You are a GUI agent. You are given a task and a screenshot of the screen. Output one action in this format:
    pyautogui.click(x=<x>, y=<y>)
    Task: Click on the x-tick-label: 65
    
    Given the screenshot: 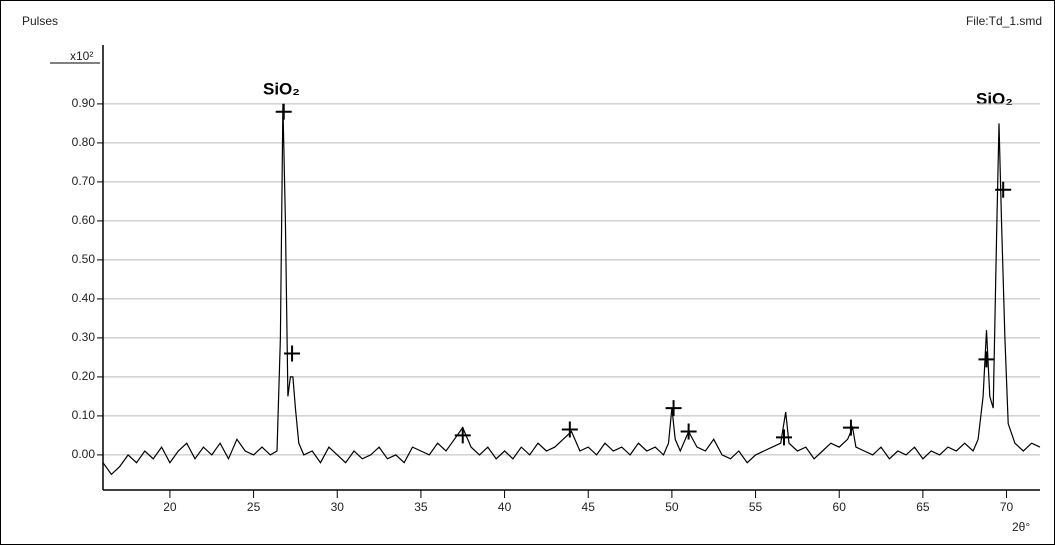 What is the action you would take?
    pyautogui.click(x=923, y=507)
    